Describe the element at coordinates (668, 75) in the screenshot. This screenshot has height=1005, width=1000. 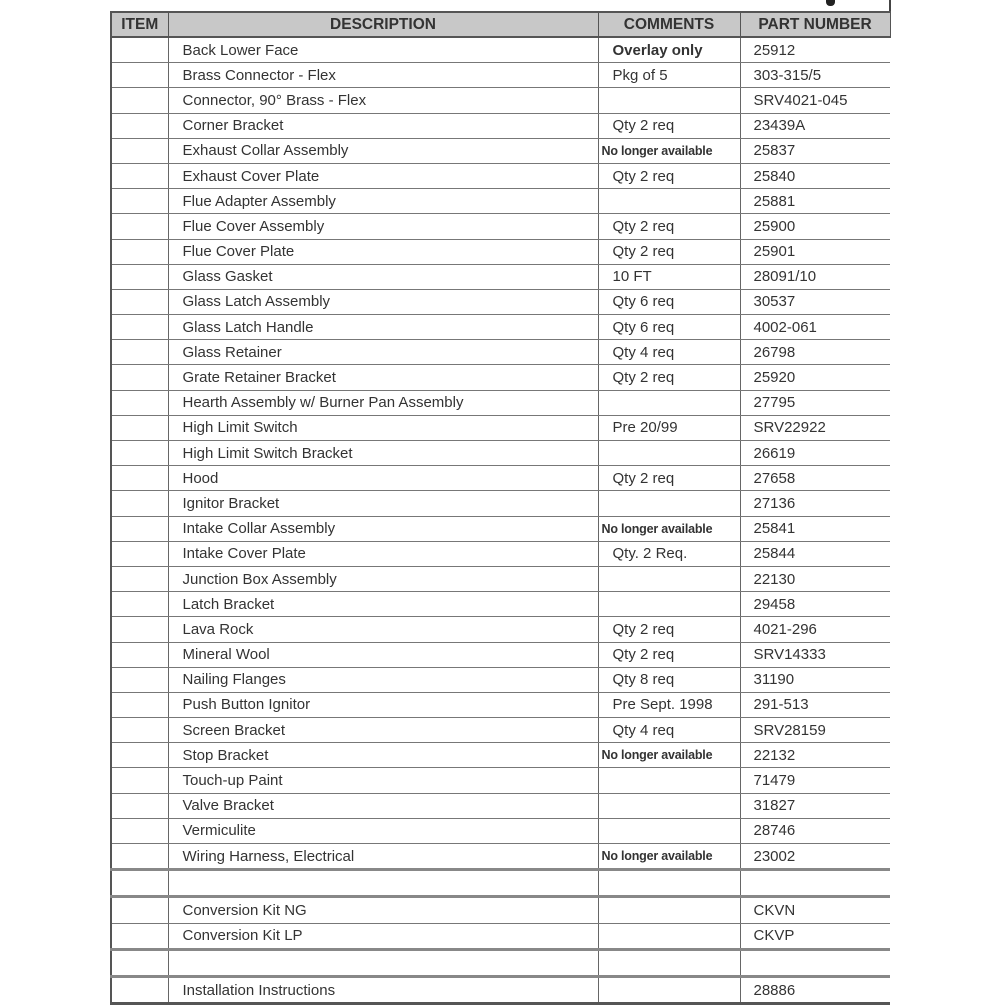
I see `cell-comments: Pkg of 5` at that location.